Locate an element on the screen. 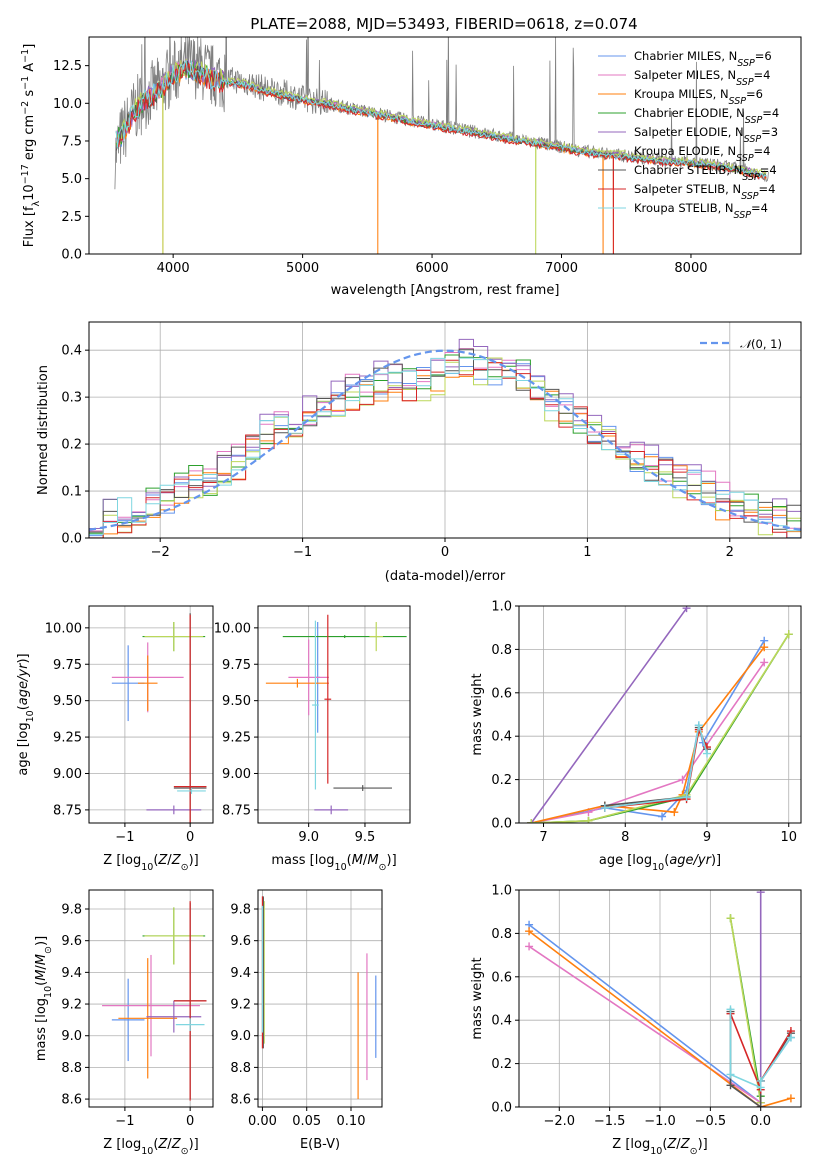 The height and width of the screenshot is (1170, 819). label-part: Salpeter STELIB, N is located at coordinates (687, 189).